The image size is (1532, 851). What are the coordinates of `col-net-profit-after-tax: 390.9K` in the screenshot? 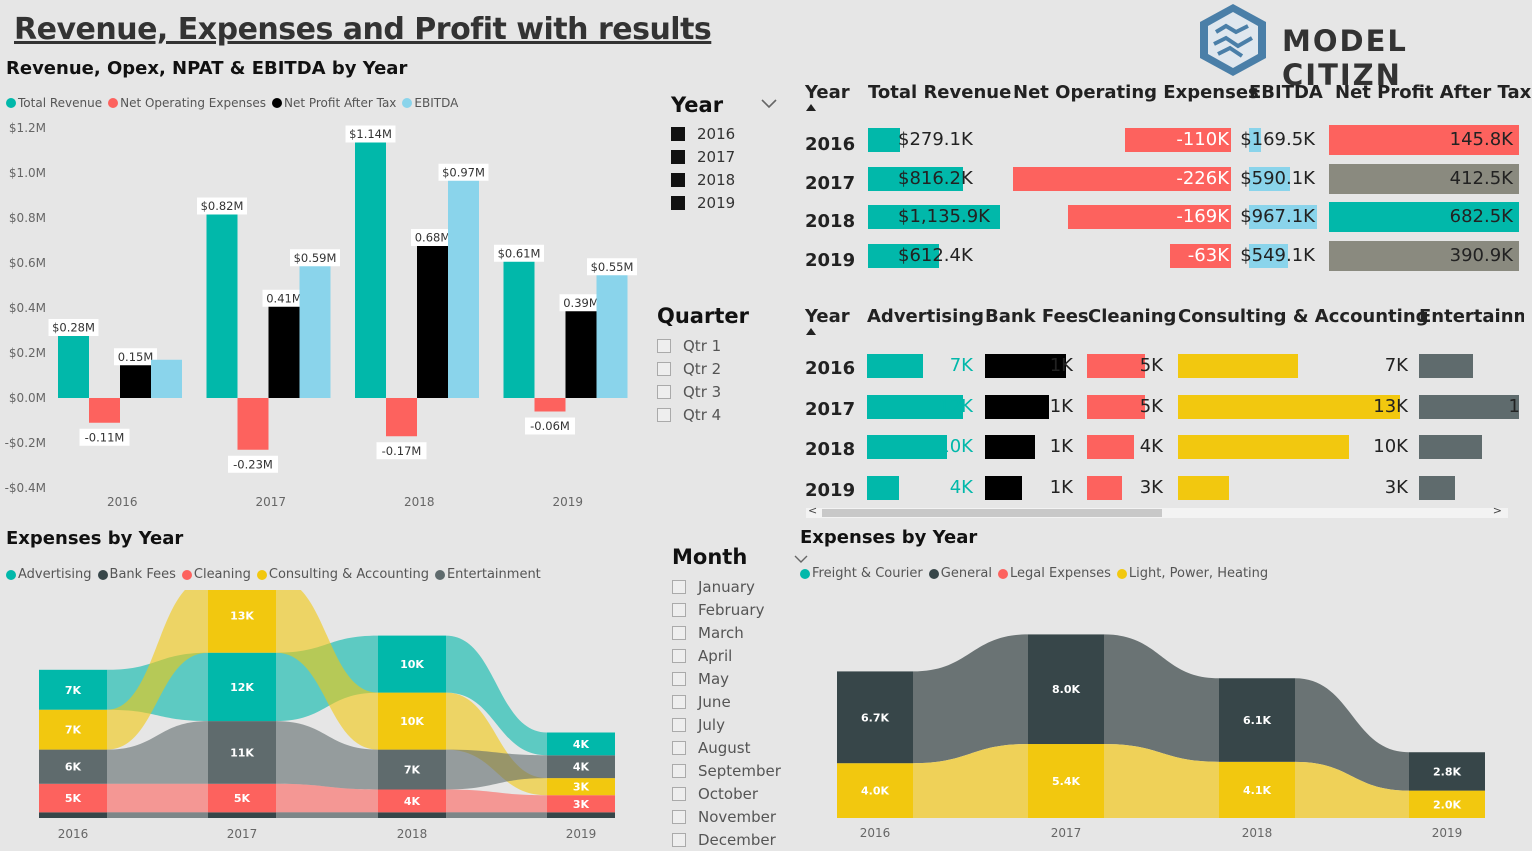 It's located at (1424, 255).